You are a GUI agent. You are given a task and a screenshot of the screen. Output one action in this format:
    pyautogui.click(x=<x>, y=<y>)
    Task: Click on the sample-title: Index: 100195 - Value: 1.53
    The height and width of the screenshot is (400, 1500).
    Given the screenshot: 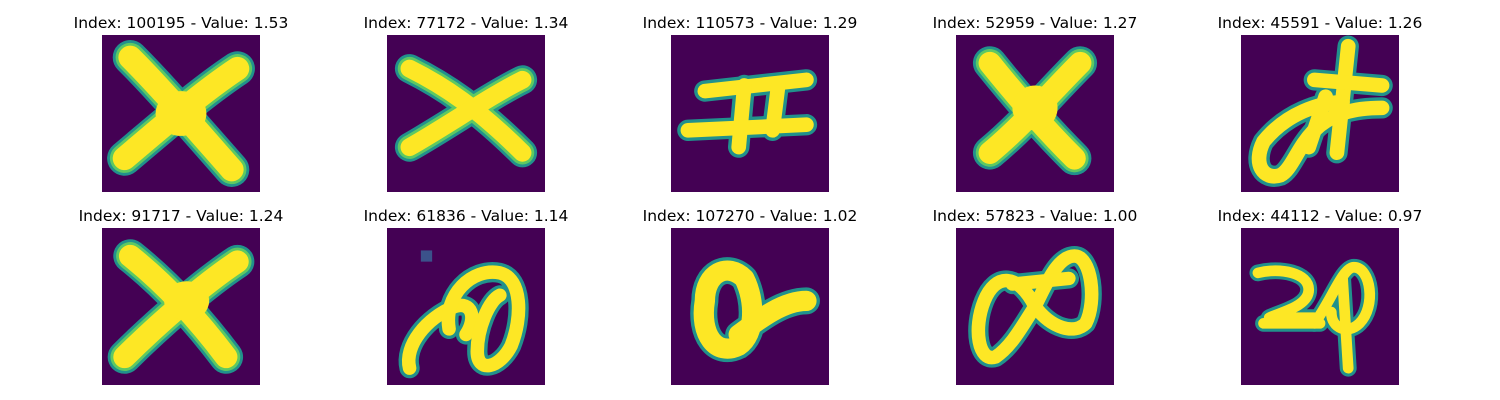 What is the action you would take?
    pyautogui.click(x=181, y=23)
    